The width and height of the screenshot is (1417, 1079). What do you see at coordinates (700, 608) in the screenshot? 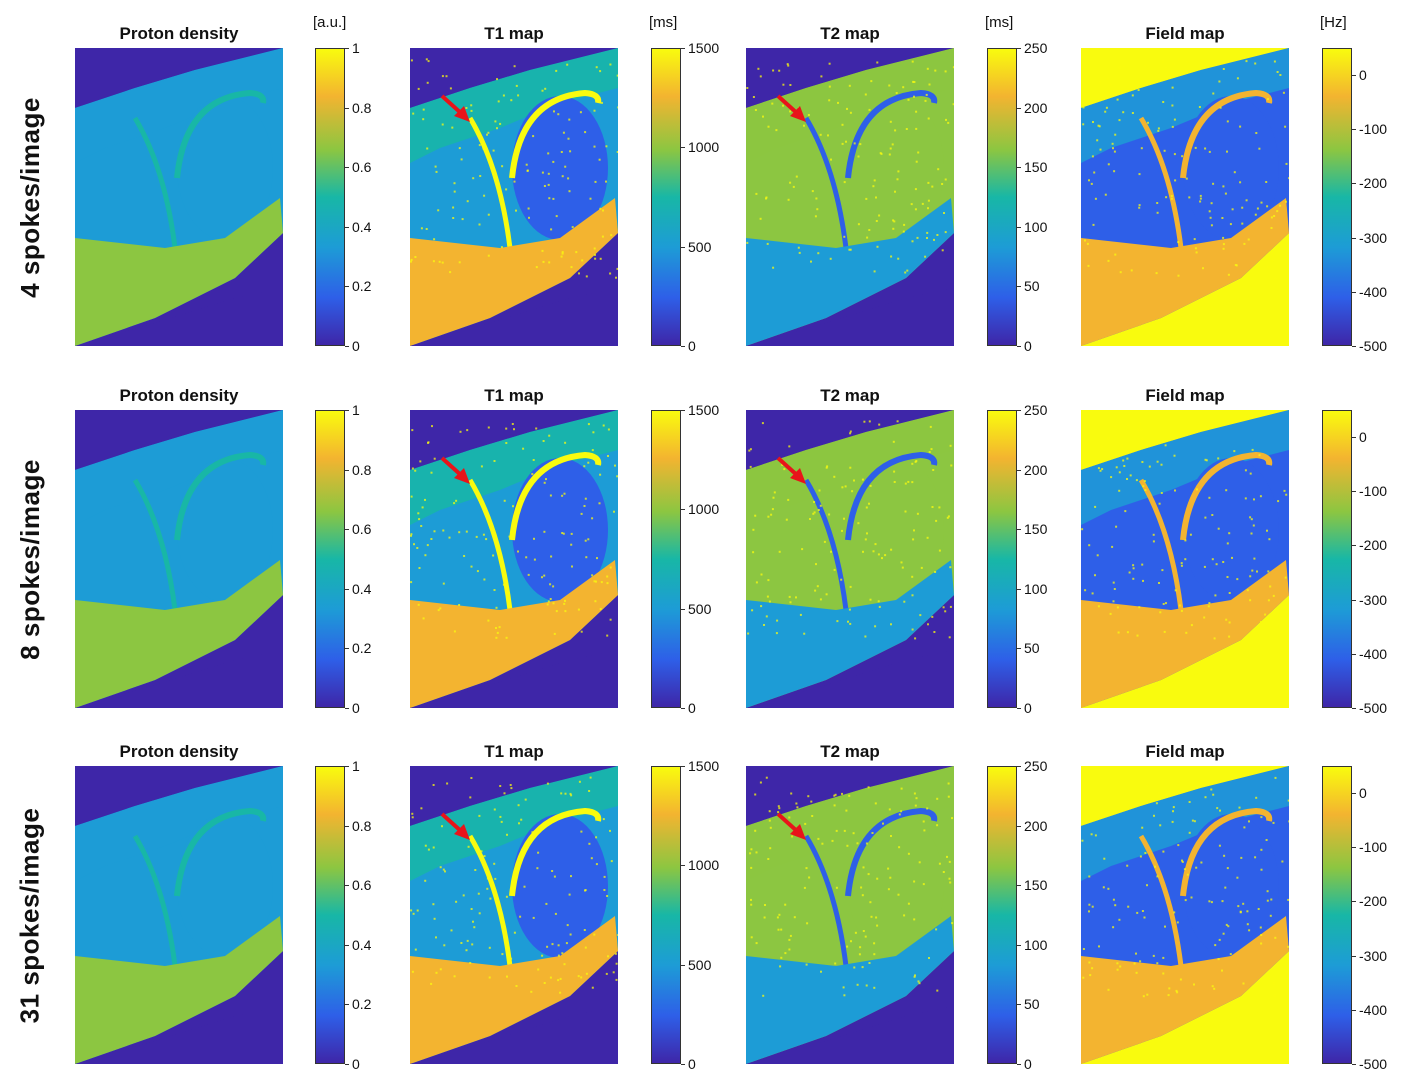
I see `colorbar-tick-label: 500` at bounding box center [700, 608].